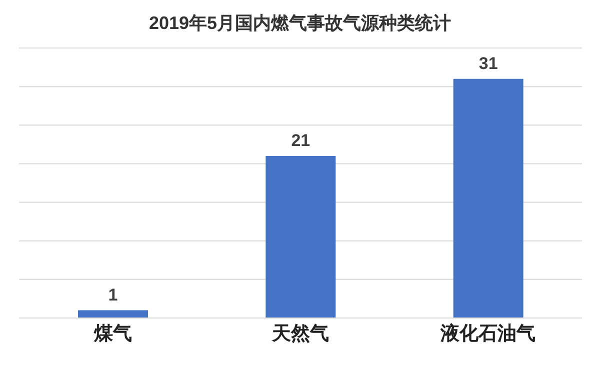  I want to click on data-label: 21, so click(300, 140).